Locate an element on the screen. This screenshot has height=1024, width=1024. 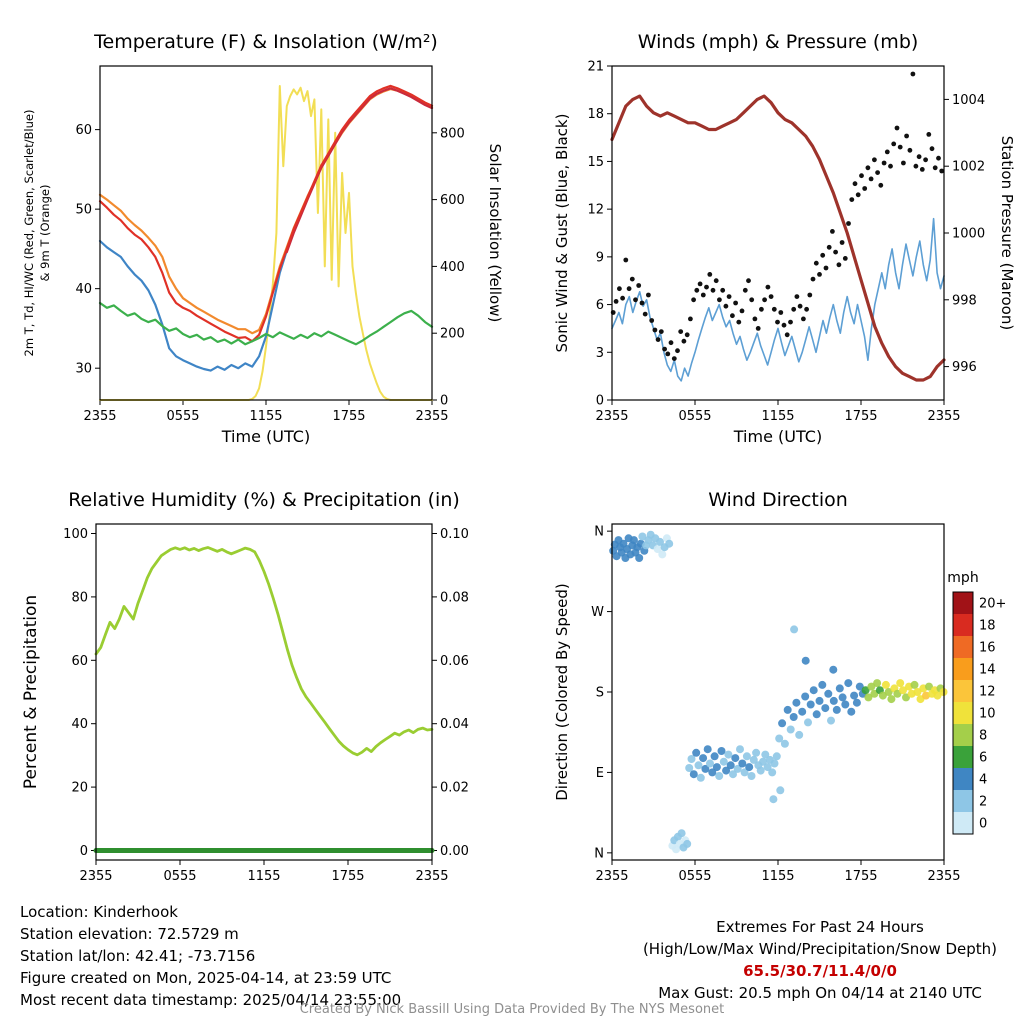
svg-text: 20+ is located at coordinates (992, 604).